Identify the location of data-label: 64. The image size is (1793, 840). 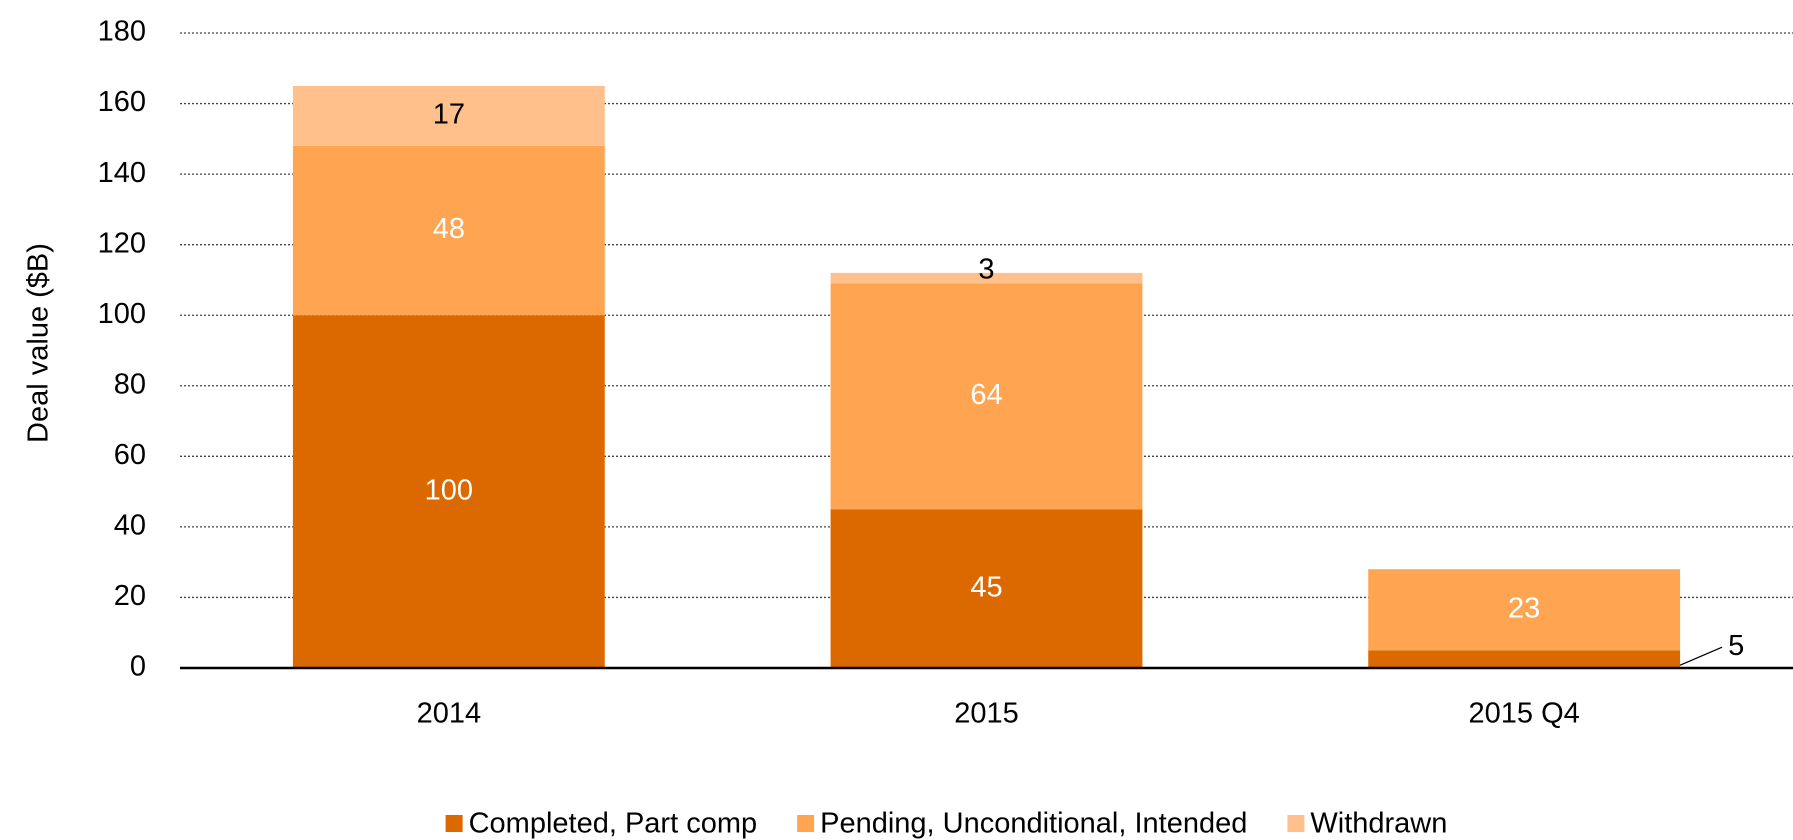
(986, 395).